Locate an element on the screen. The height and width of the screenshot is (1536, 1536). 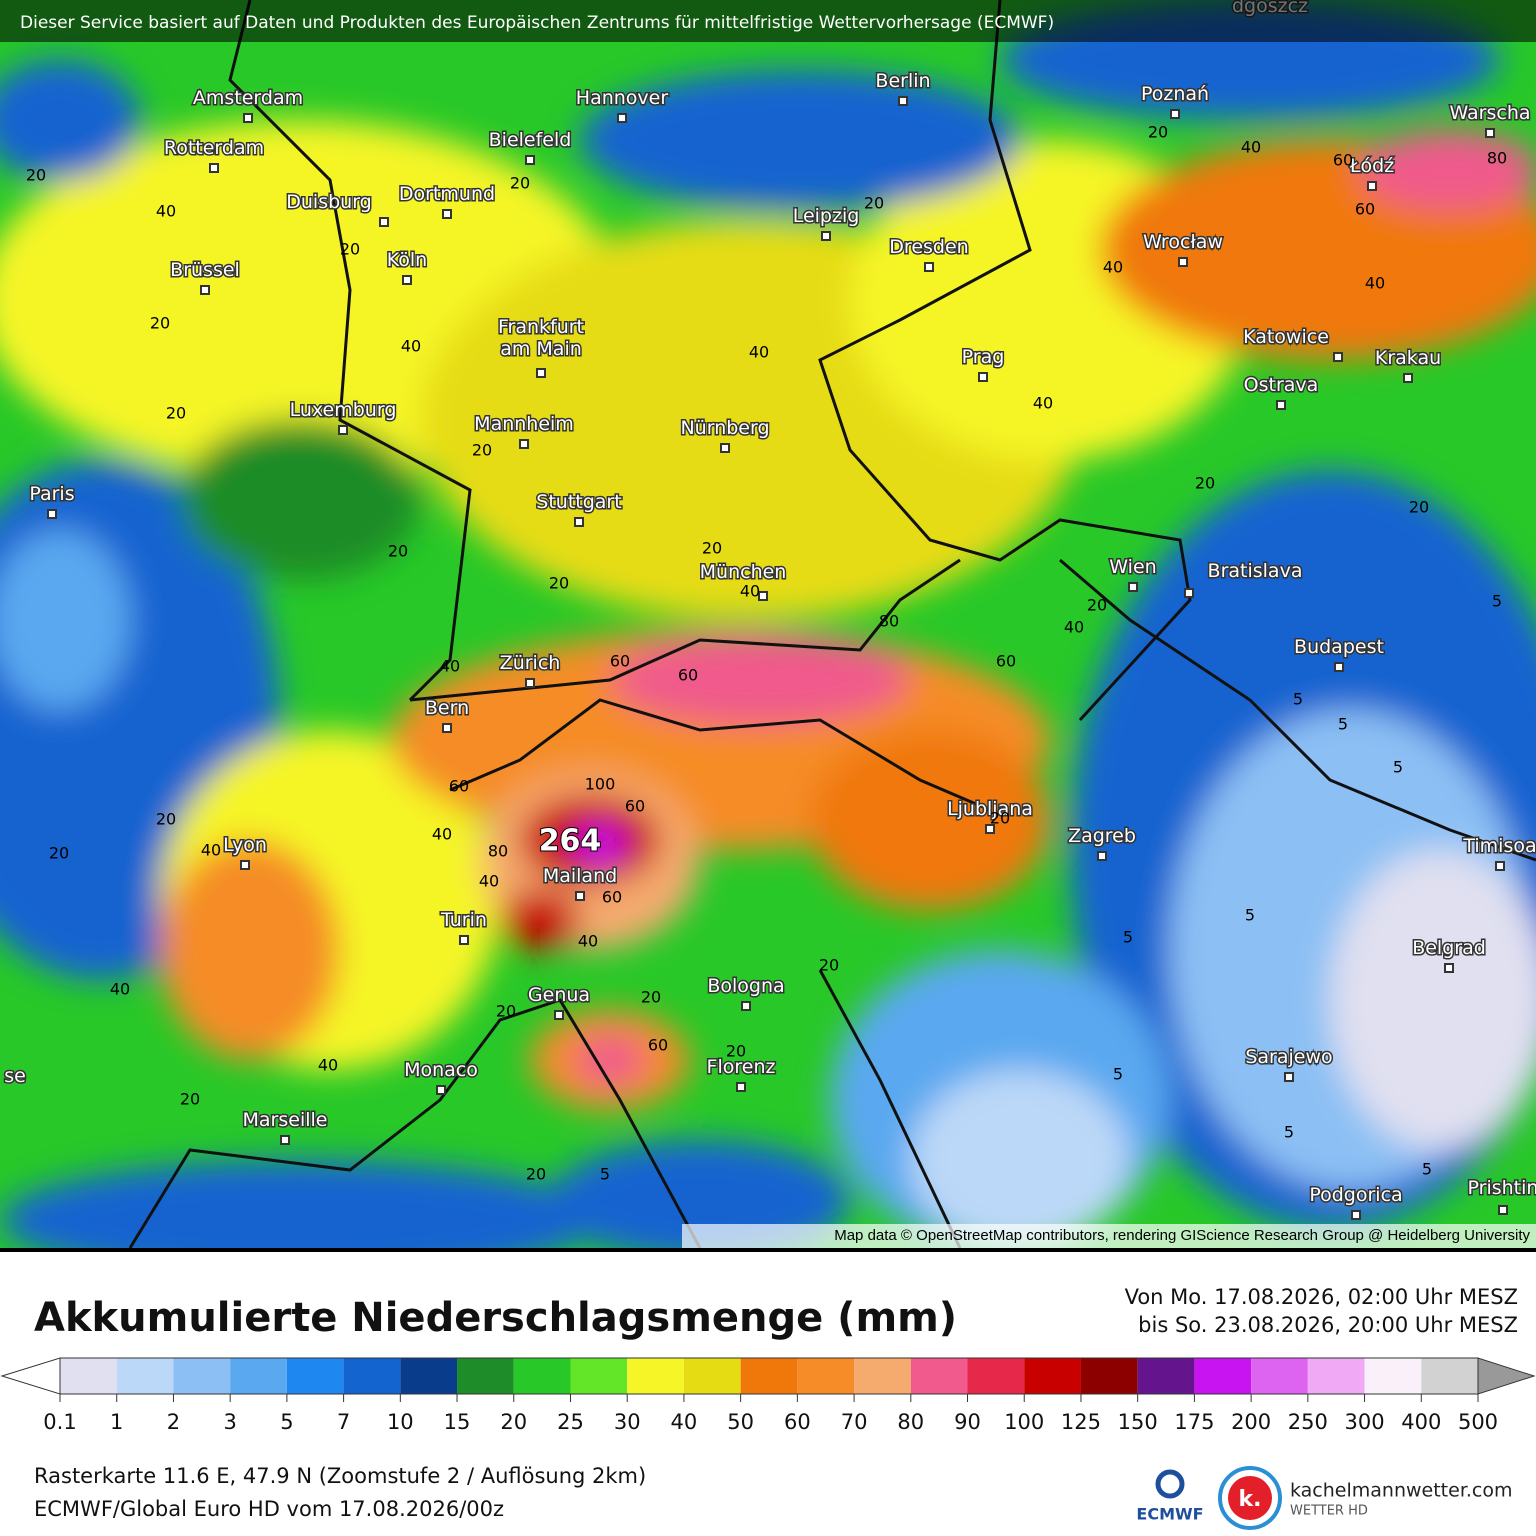
logo-mark: k. is located at coordinates (1250, 1499).